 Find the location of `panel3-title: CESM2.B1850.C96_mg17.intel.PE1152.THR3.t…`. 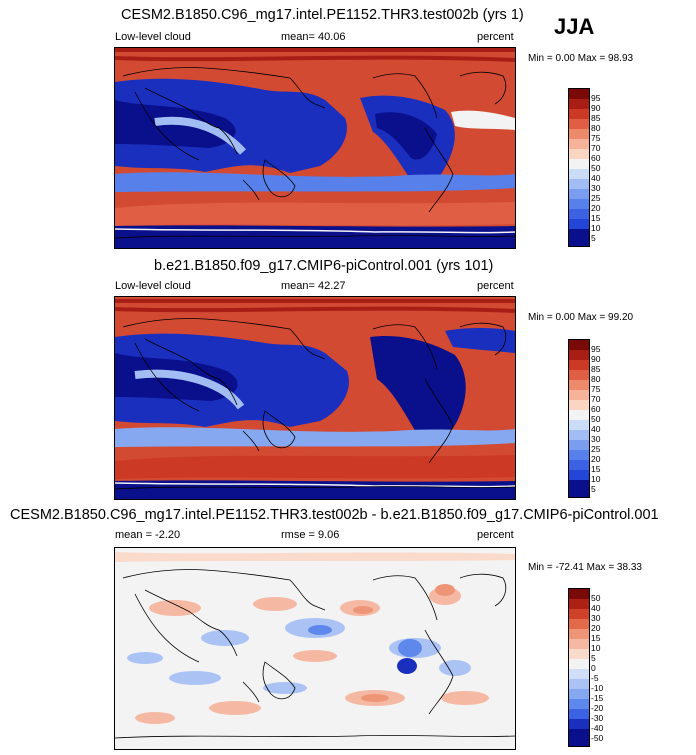

panel3-title: CESM2.B1850.C96_mg17.intel.PE1152.THR3.t… is located at coordinates (334, 515).